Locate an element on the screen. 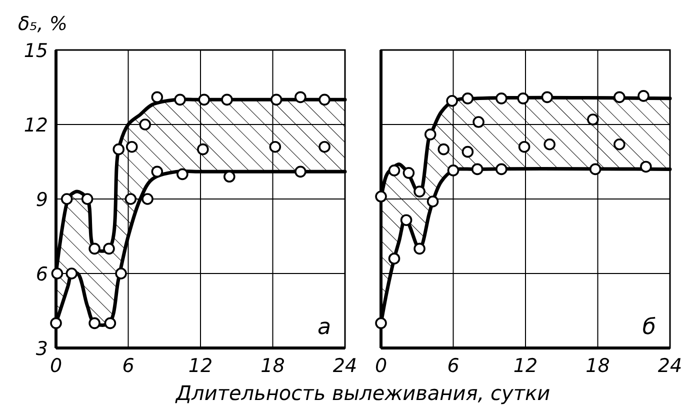 The image size is (700, 416). y-axis-title: δ₅, % is located at coordinates (43, 24).